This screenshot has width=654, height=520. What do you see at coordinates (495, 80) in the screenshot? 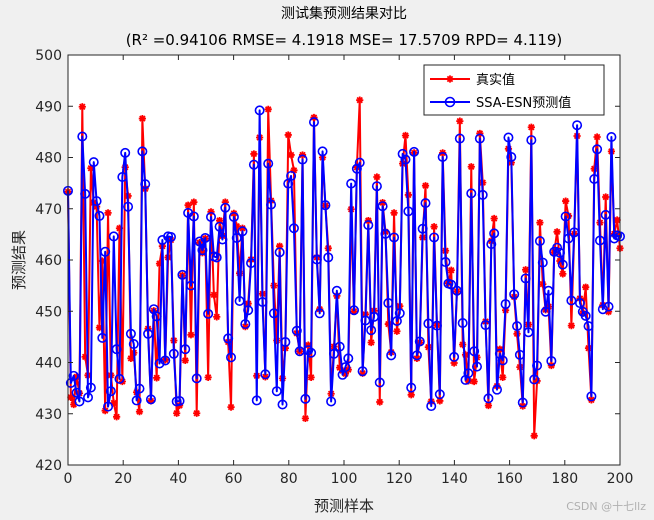
I see `legend-label: 真实值` at bounding box center [495, 80].